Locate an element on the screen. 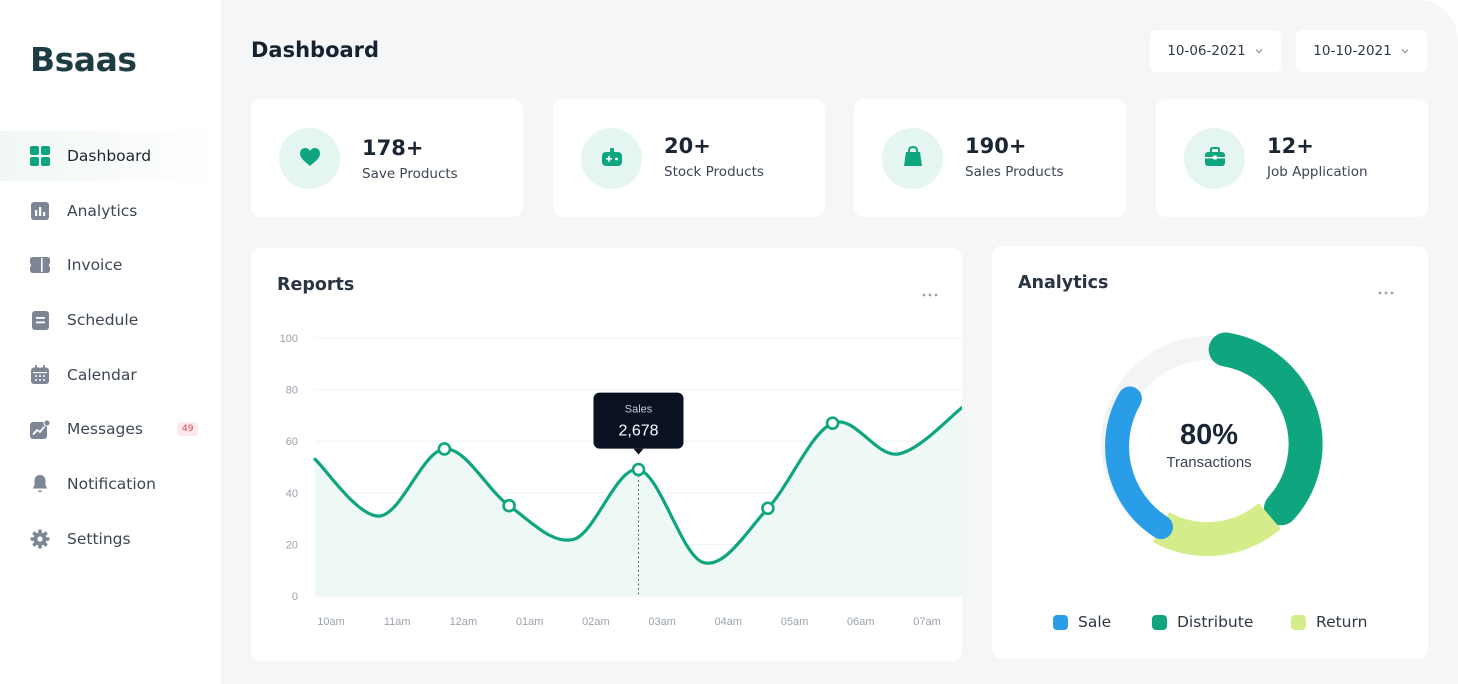 Image resolution: width=1458 pixels, height=684 pixels. shopping-bag-icon is located at coordinates (913, 158).